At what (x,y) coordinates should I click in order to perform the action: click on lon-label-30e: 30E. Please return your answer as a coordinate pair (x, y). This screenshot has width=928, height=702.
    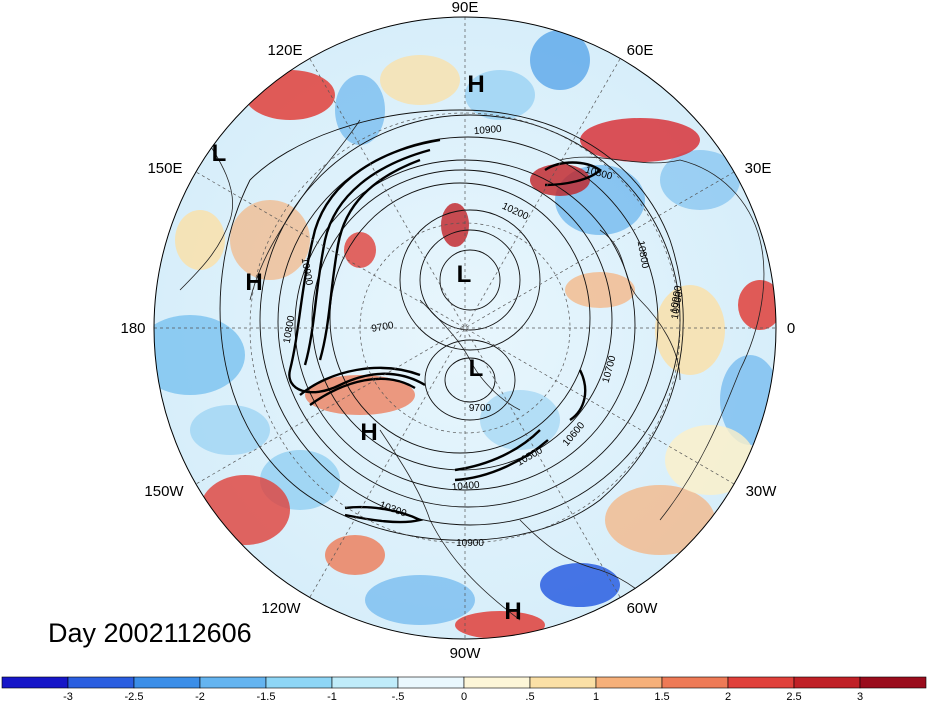
    Looking at the image, I should click on (758, 168).